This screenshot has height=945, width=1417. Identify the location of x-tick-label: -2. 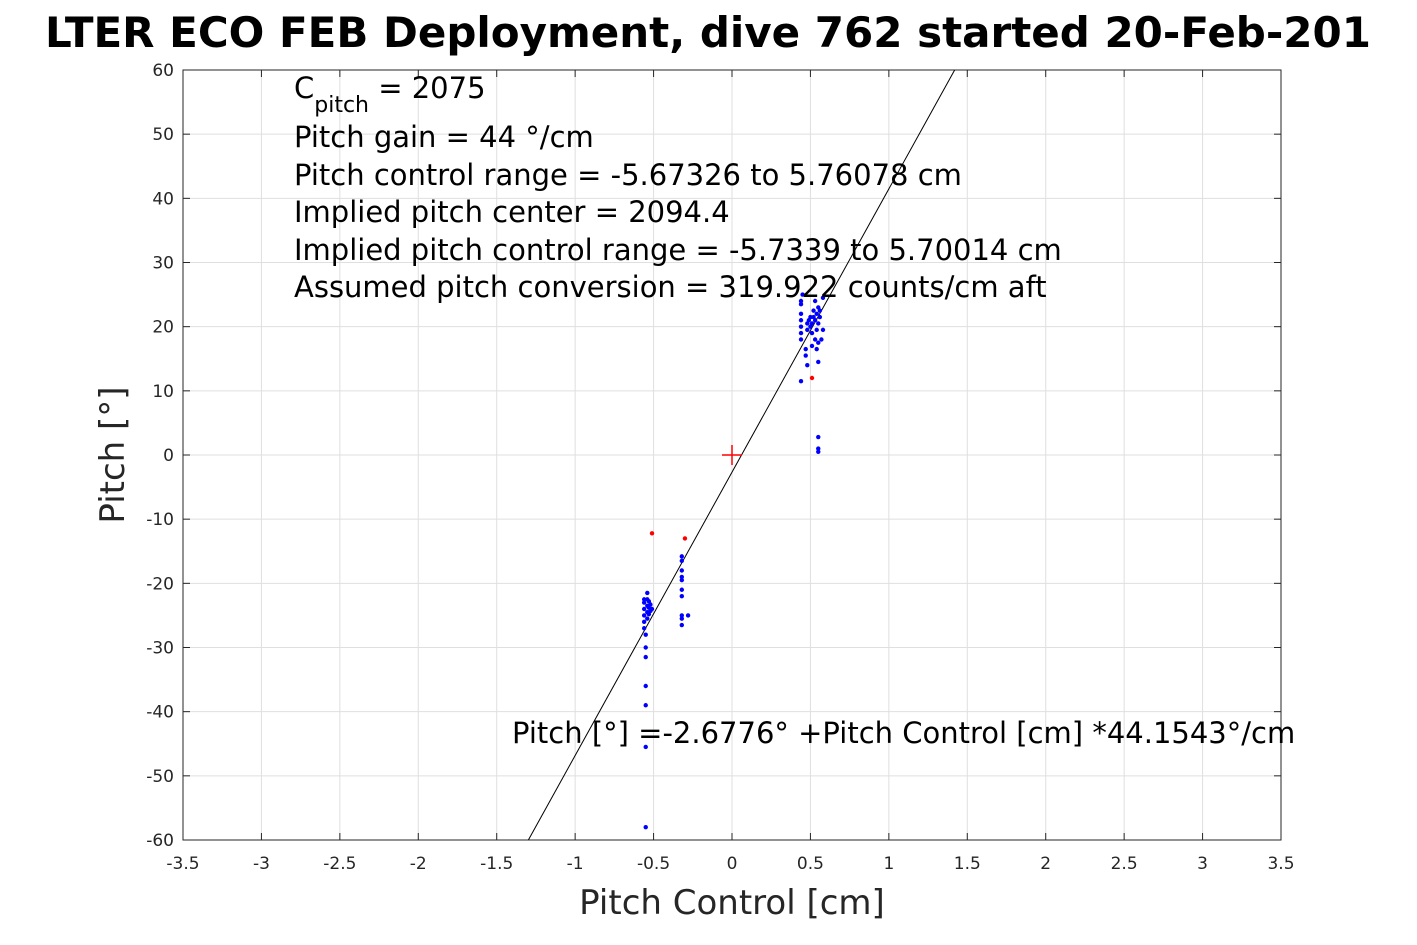
(418, 864).